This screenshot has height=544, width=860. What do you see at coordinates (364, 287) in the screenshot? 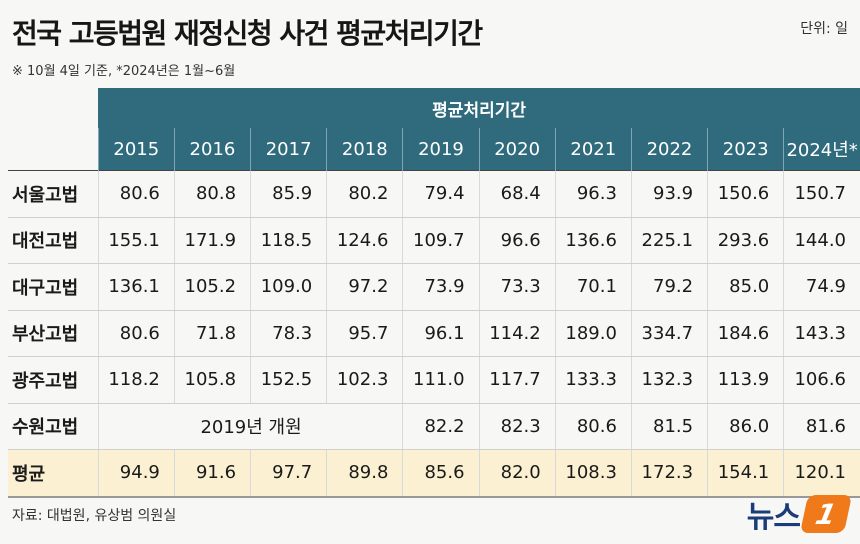
I see `value-cell: 97.2` at bounding box center [364, 287].